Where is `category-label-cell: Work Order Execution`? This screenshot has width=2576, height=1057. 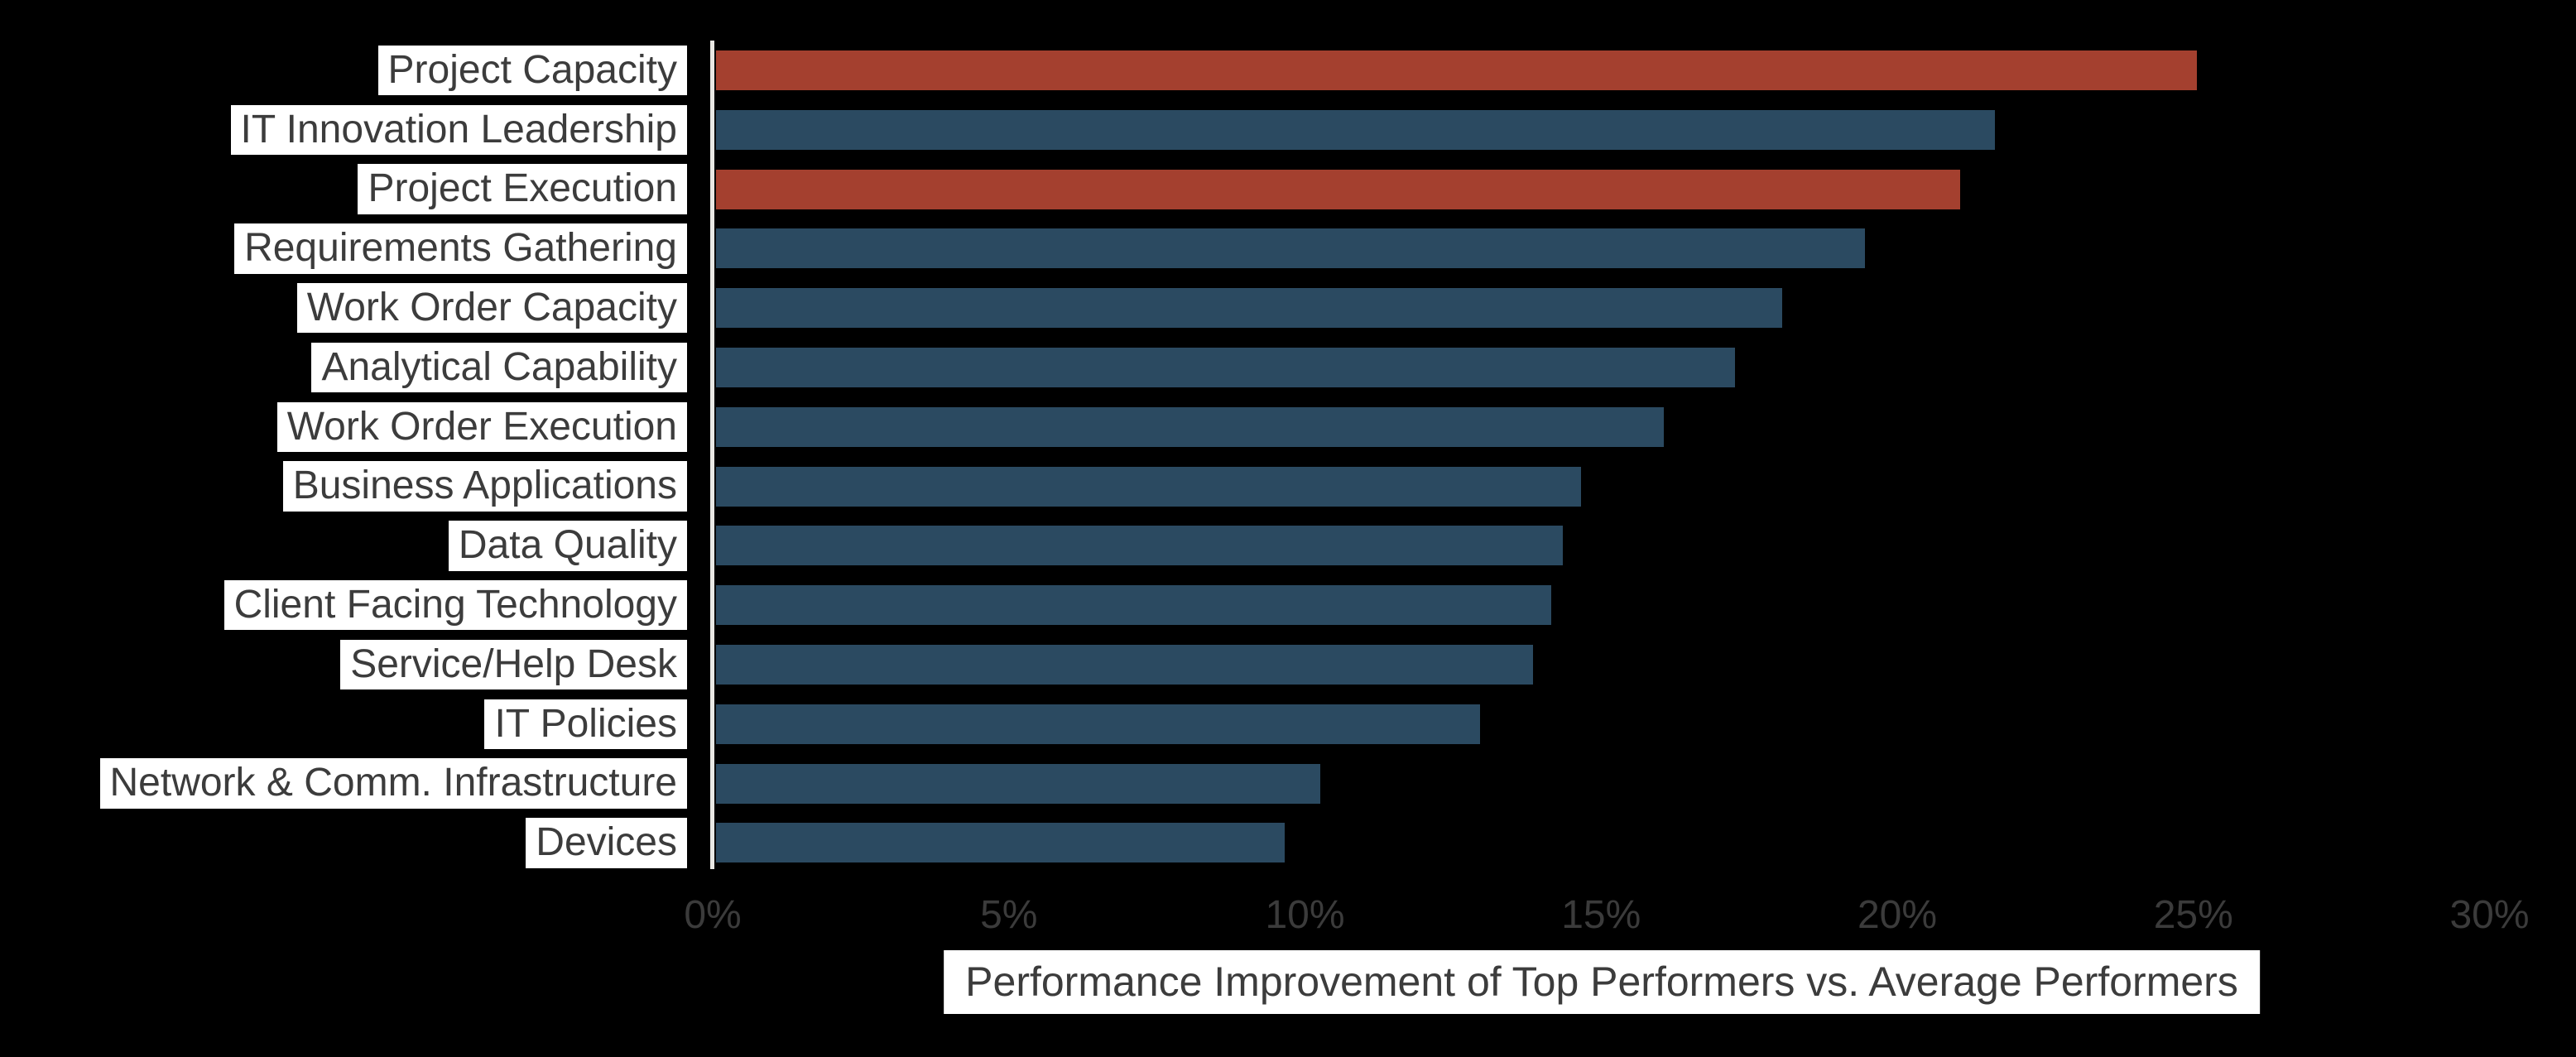 category-label-cell: Work Order Execution is located at coordinates (343, 427).